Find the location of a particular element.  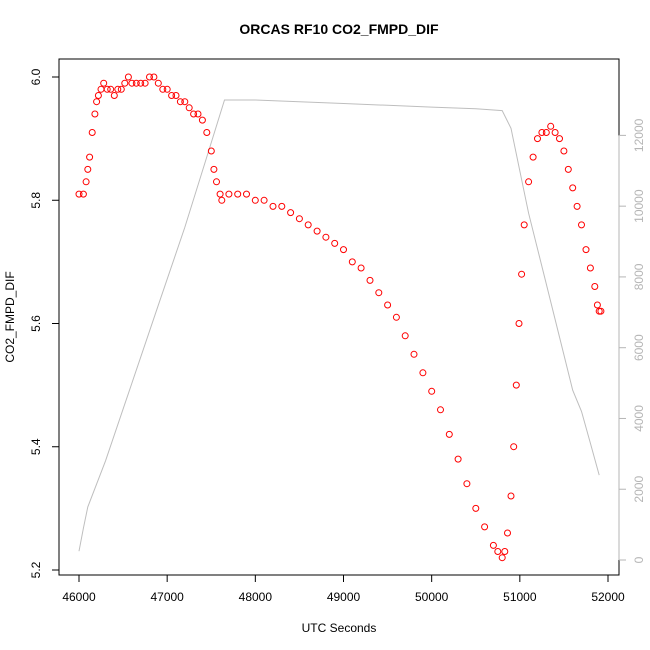

right-tick-label: 8000 is located at coordinates (639, 276).